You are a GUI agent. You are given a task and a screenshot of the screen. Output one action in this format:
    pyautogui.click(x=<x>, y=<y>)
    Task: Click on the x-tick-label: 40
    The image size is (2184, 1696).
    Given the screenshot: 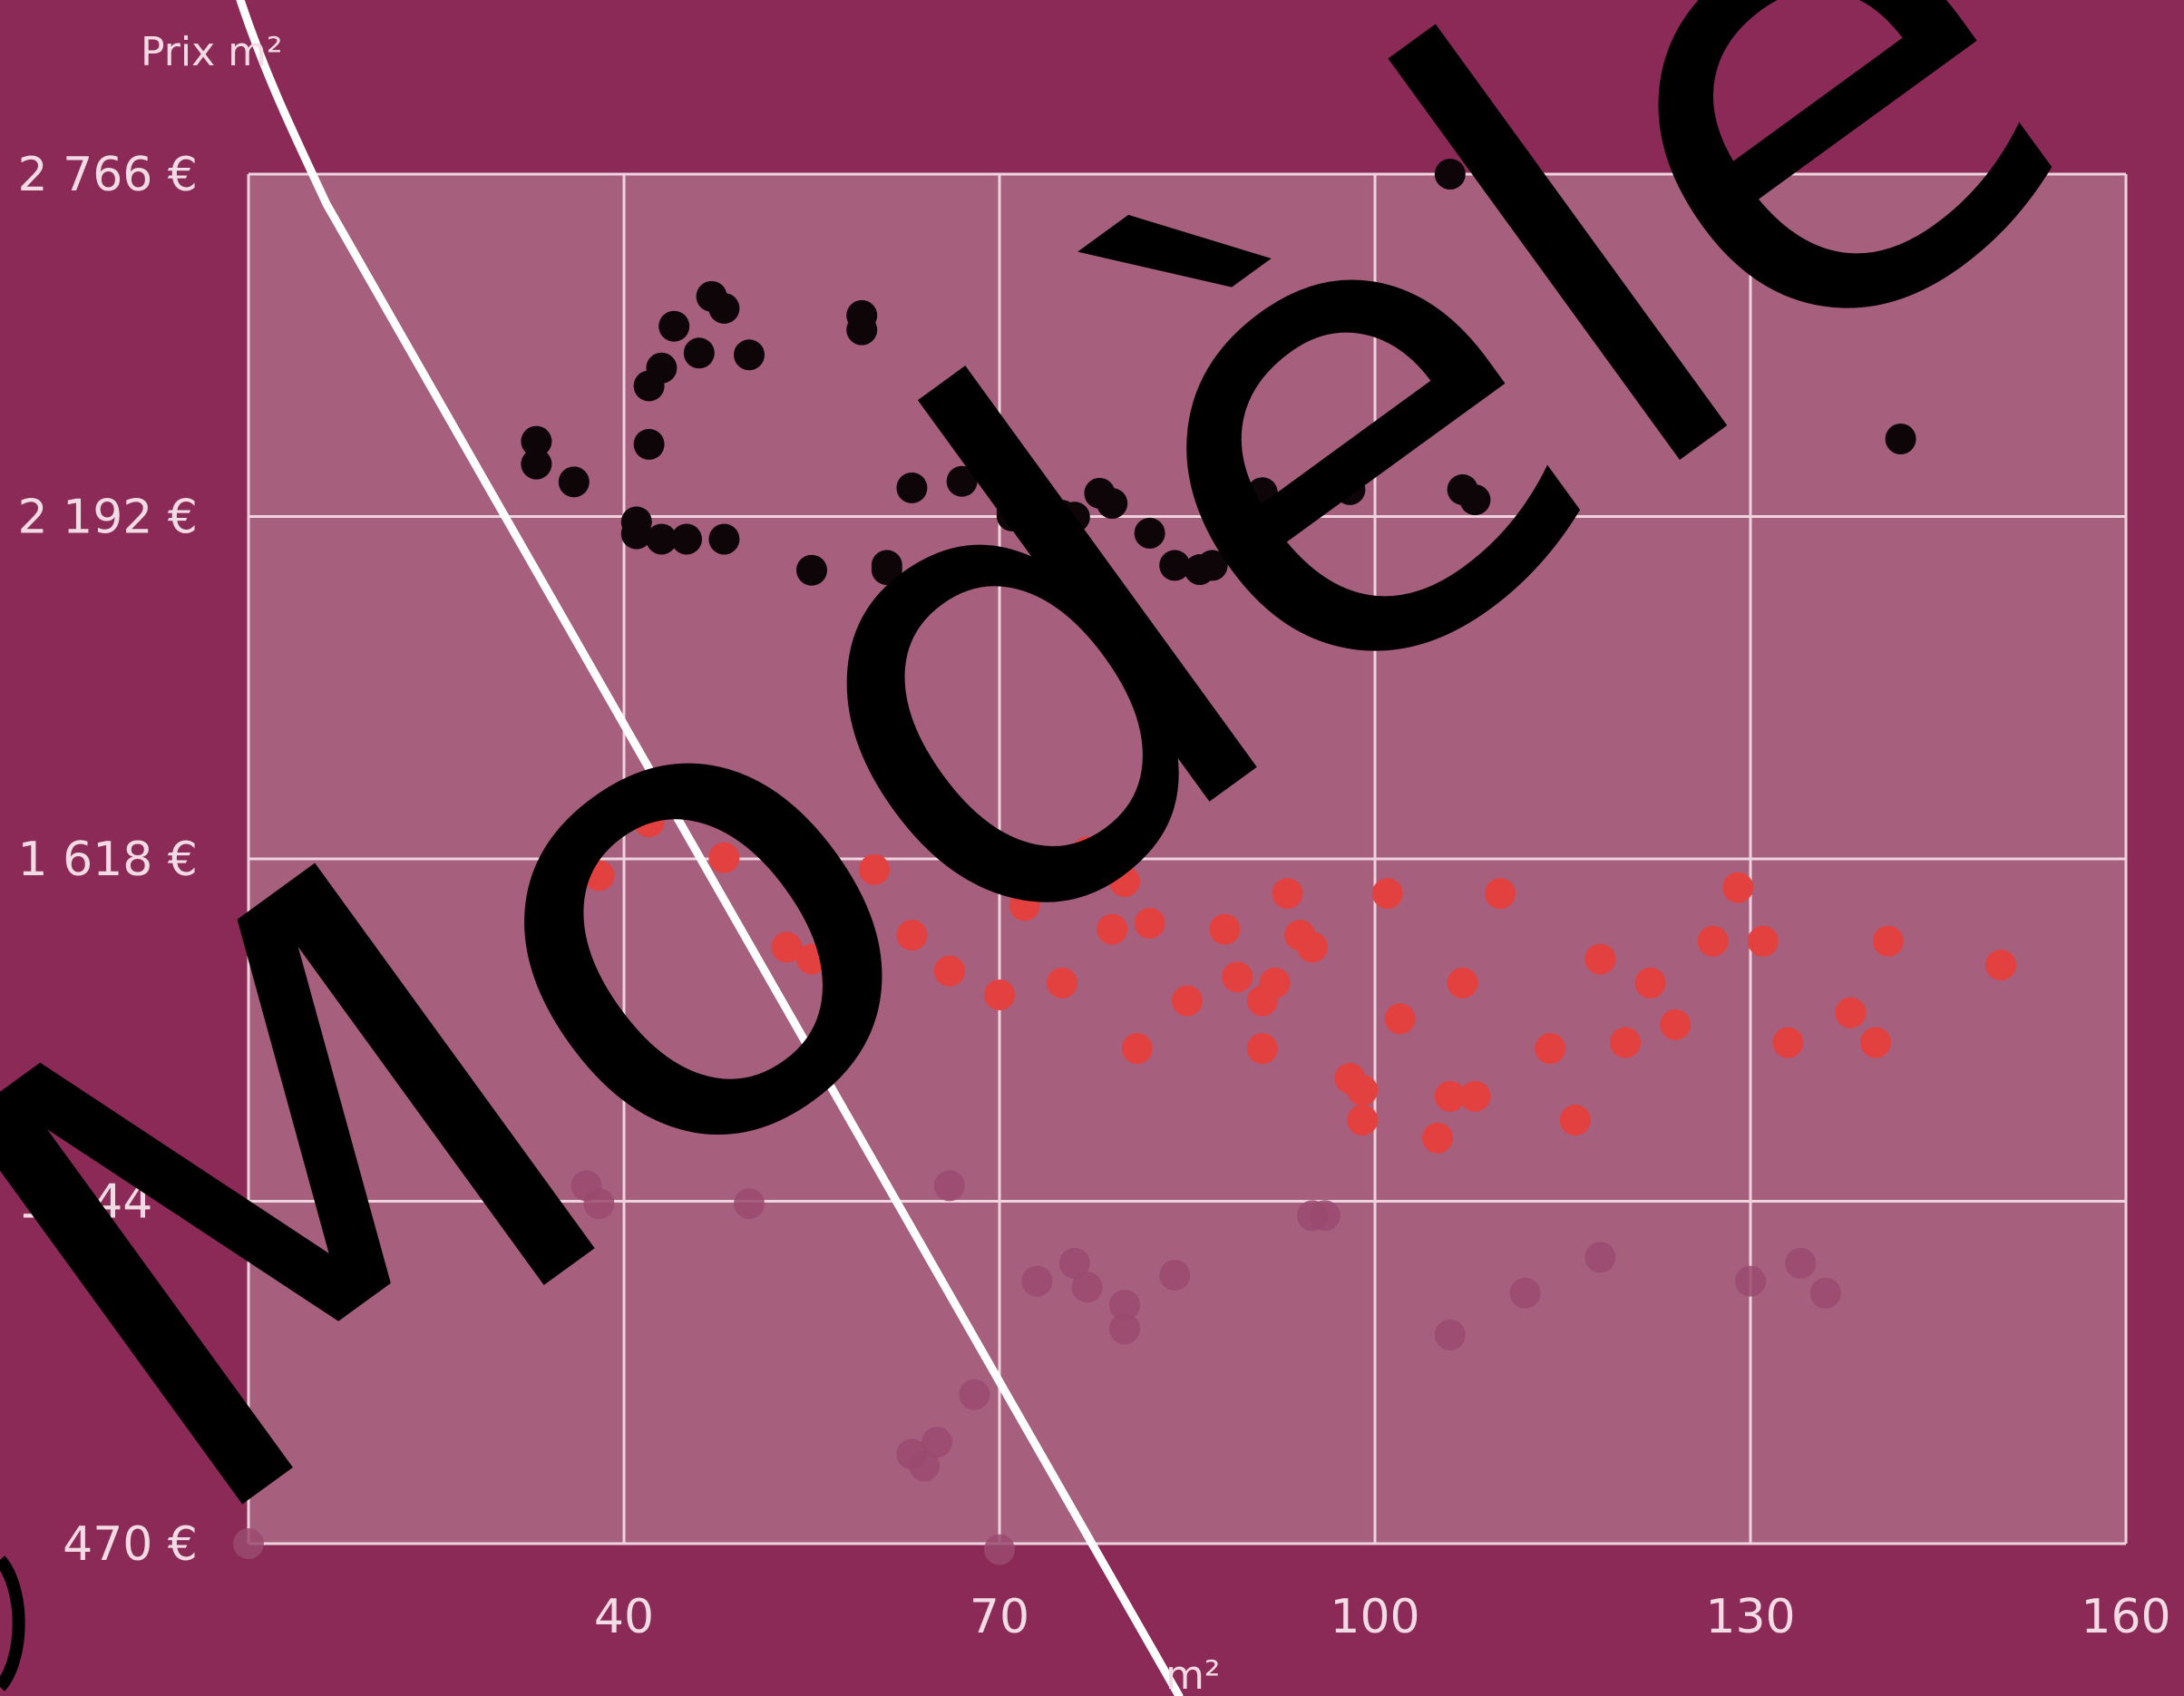 What is the action you would take?
    pyautogui.click(x=624, y=1617)
    